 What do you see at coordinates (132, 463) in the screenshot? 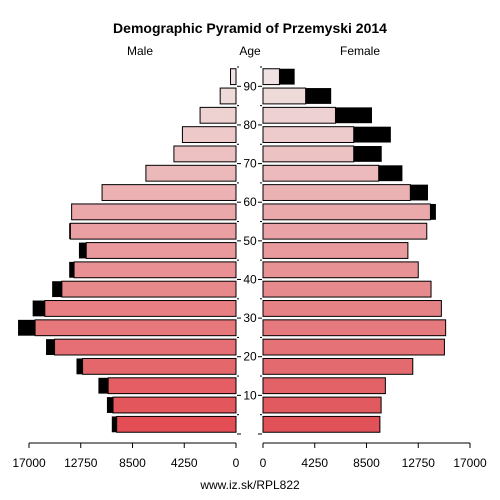
I see `male-x-tick-label: 8500` at bounding box center [132, 463].